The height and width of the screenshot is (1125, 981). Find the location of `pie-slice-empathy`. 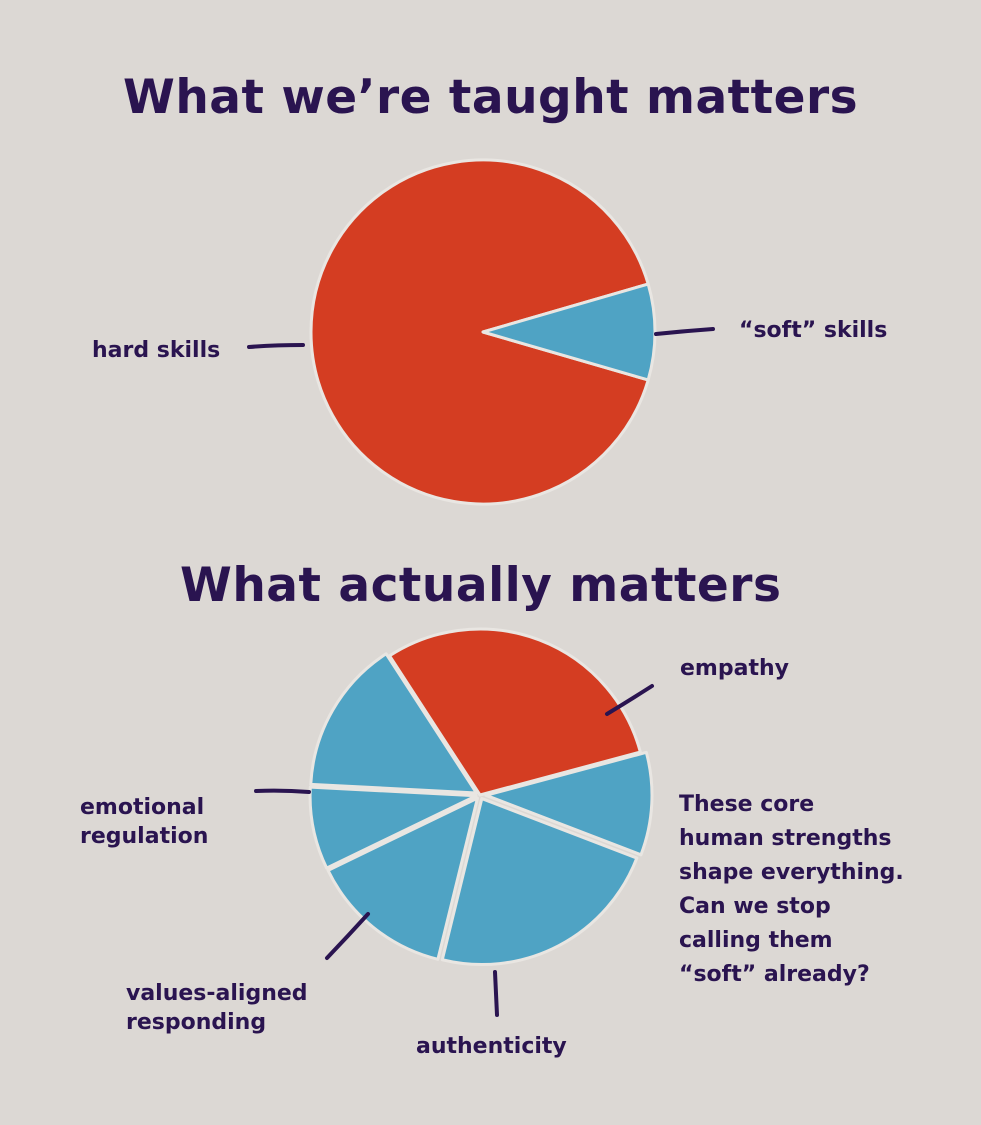

pie-slice-empathy is located at coordinates (569, 803).